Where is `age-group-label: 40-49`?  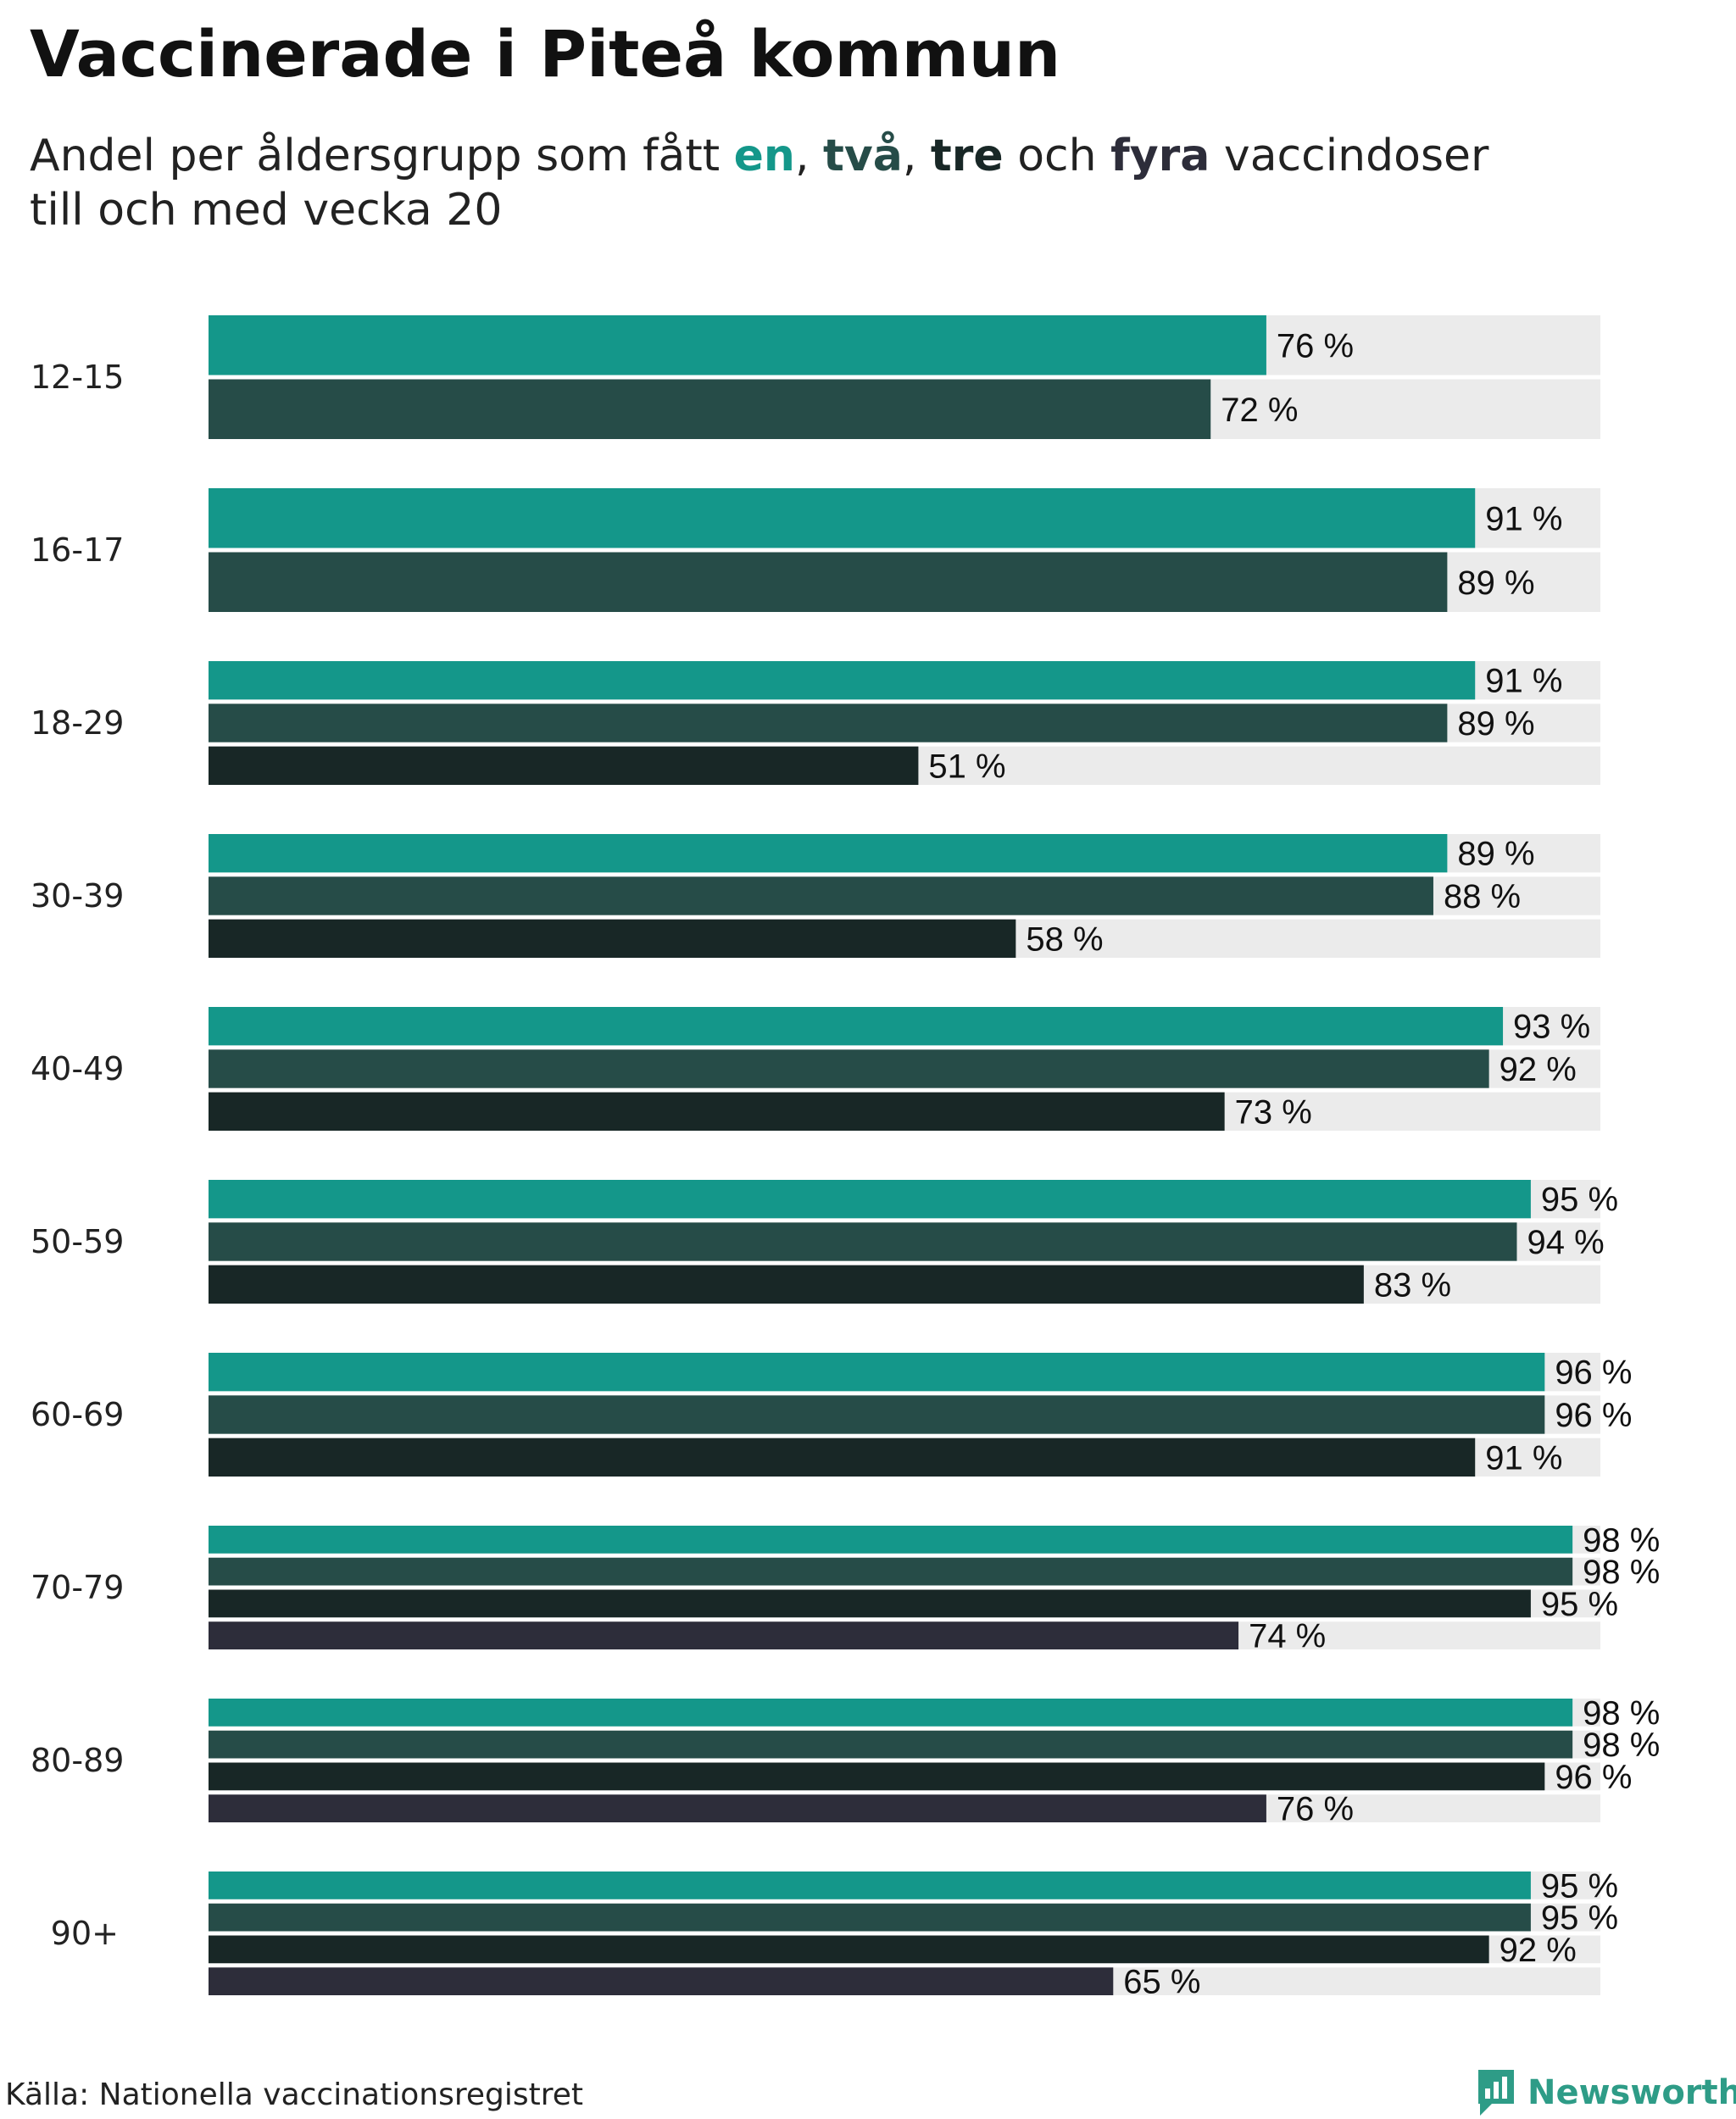
age-group-label: 40-49 is located at coordinates (77, 1069).